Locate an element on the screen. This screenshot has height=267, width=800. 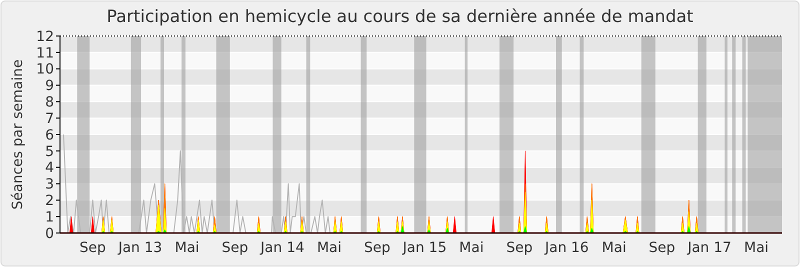
y-tick-label: 3 is located at coordinates (49, 184).